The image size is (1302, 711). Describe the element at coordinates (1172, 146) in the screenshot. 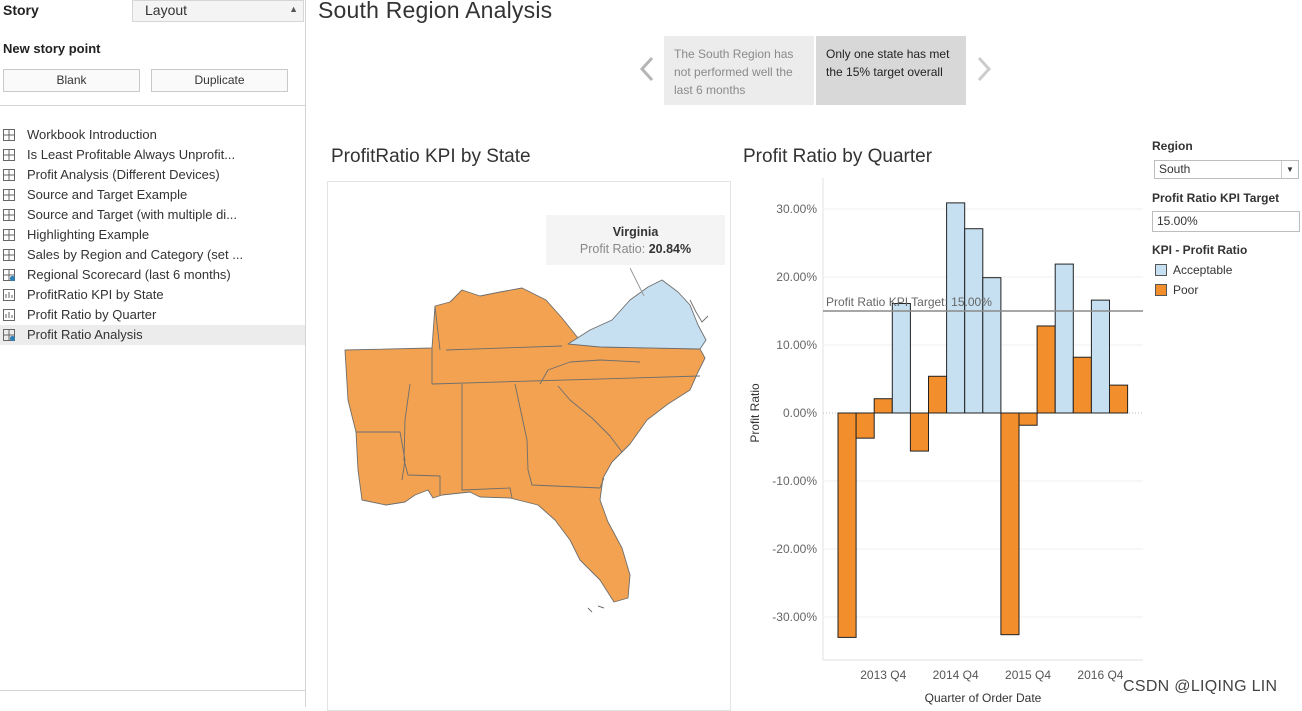

I see `region-filter-label: Region` at that location.